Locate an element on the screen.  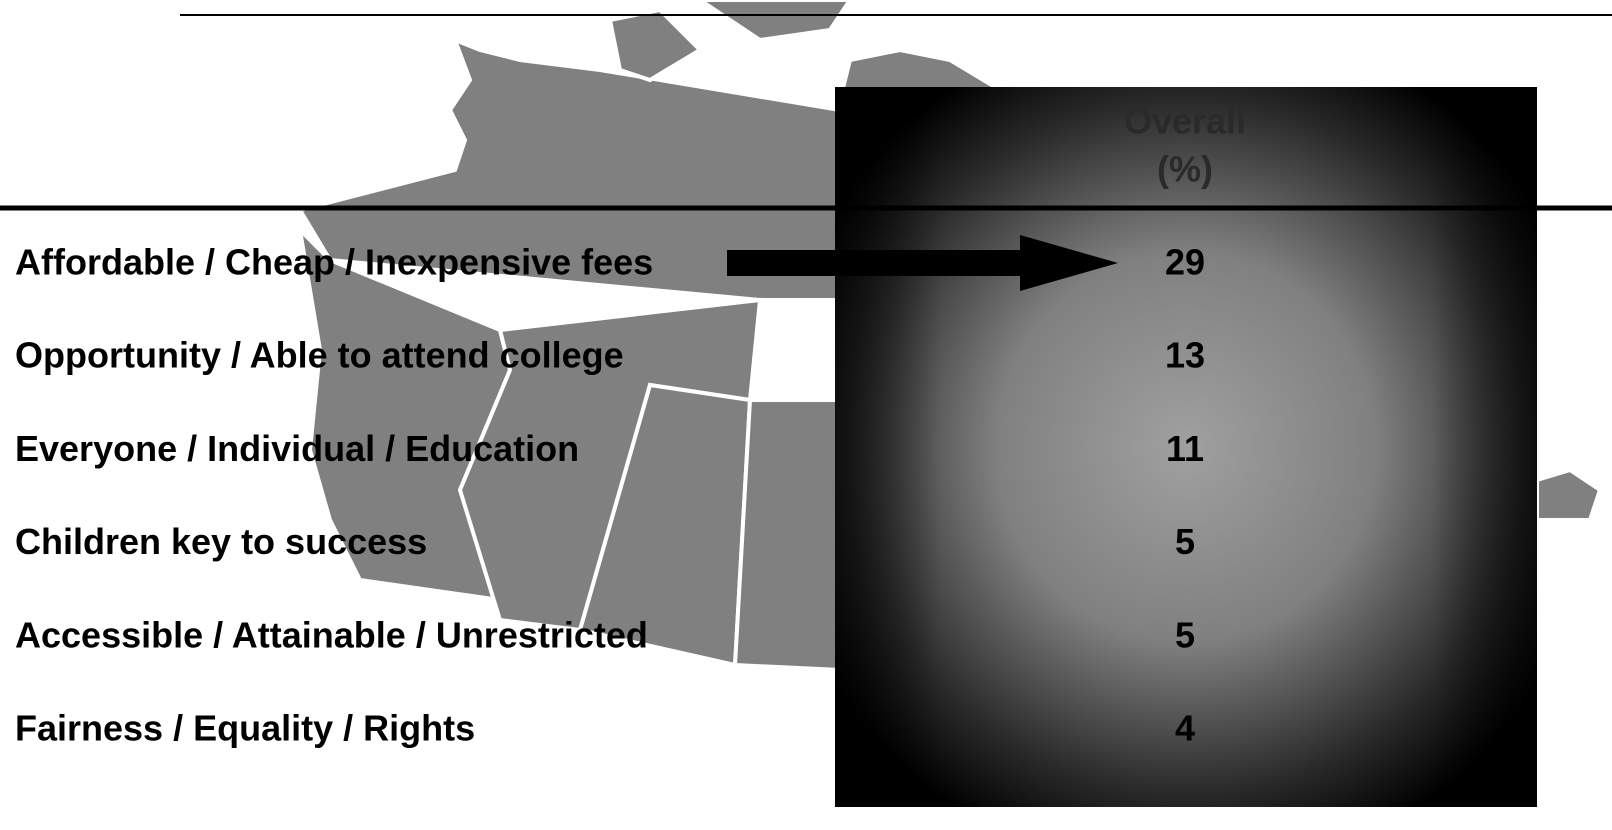
column-header-unit: (%) is located at coordinates (1185, 169).